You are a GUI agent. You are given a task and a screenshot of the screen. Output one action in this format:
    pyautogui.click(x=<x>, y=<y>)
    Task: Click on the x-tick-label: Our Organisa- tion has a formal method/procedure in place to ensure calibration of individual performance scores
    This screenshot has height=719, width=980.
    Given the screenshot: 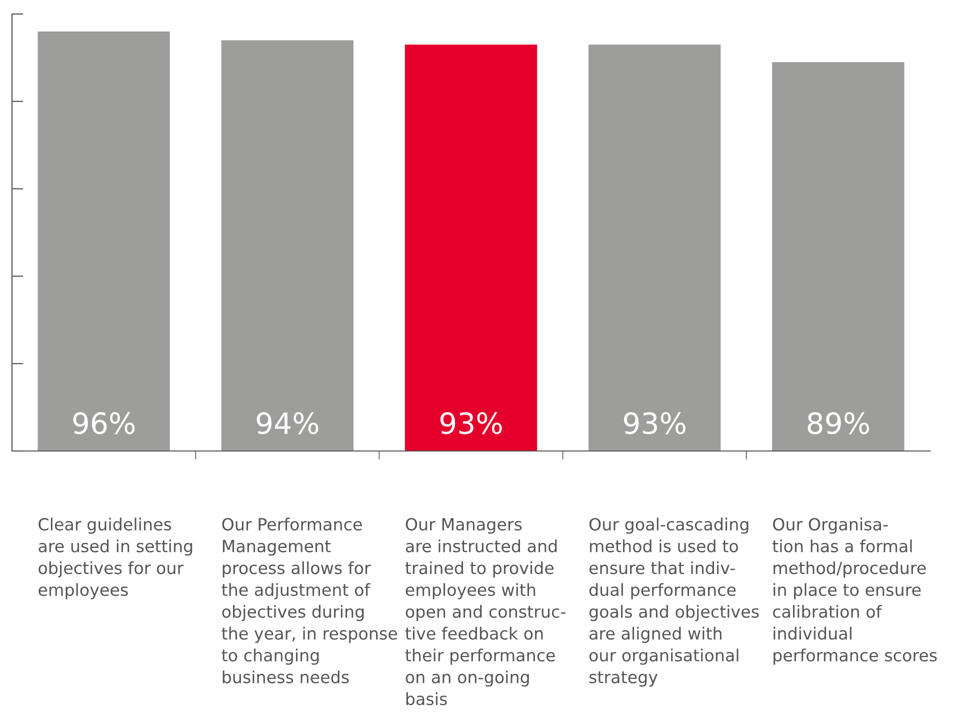 What is the action you would take?
    pyautogui.click(x=854, y=591)
    